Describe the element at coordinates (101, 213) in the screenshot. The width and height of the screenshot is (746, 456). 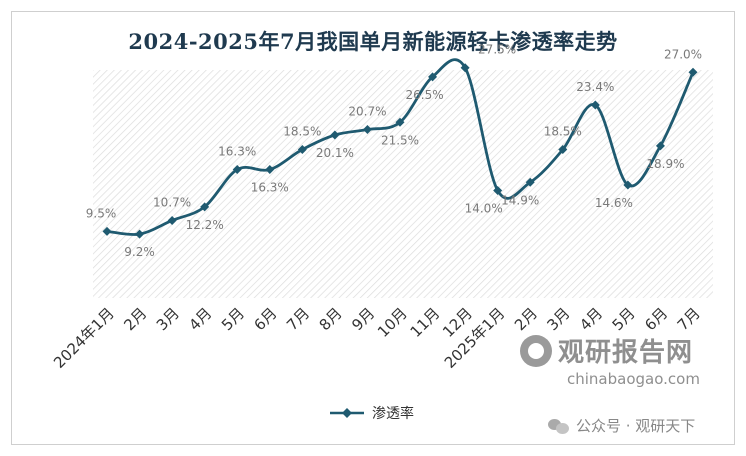
I see `data-label: 9.5%` at that location.